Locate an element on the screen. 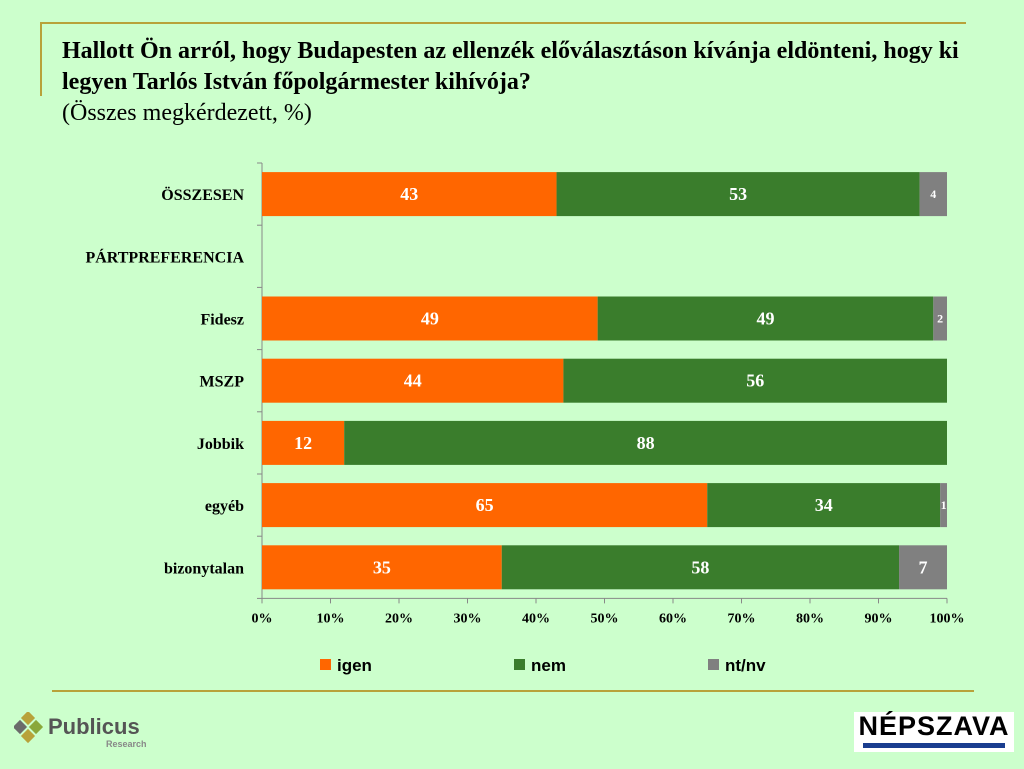 Image resolution: width=1024 pixels, height=769 pixels. category-label: MSZP is located at coordinates (222, 382).